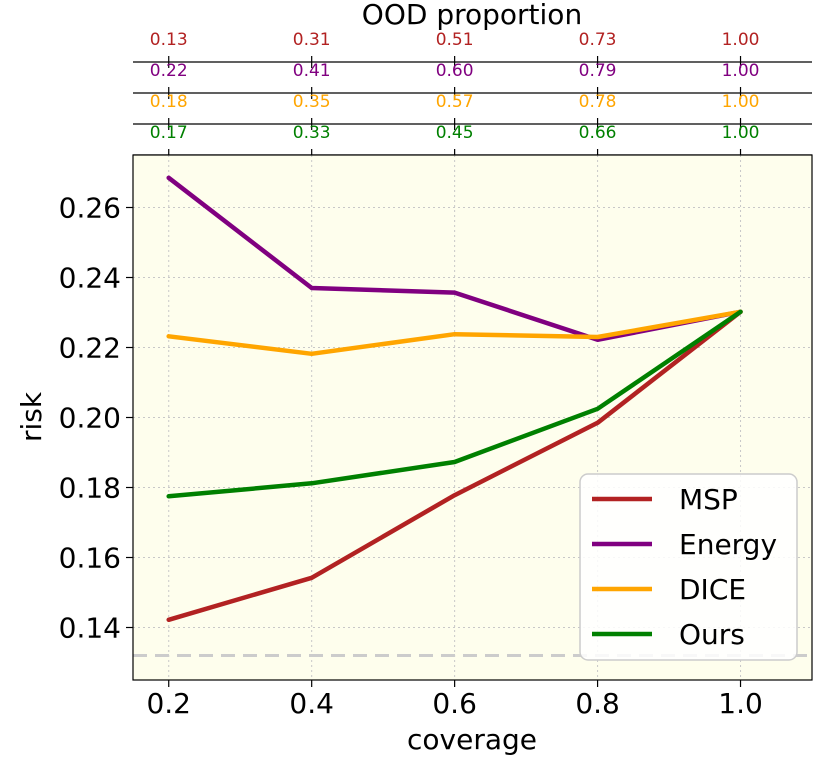 The height and width of the screenshot is (775, 830). What do you see at coordinates (169, 133) in the screenshot?
I see `ood-proportion-value: 0.17` at bounding box center [169, 133].